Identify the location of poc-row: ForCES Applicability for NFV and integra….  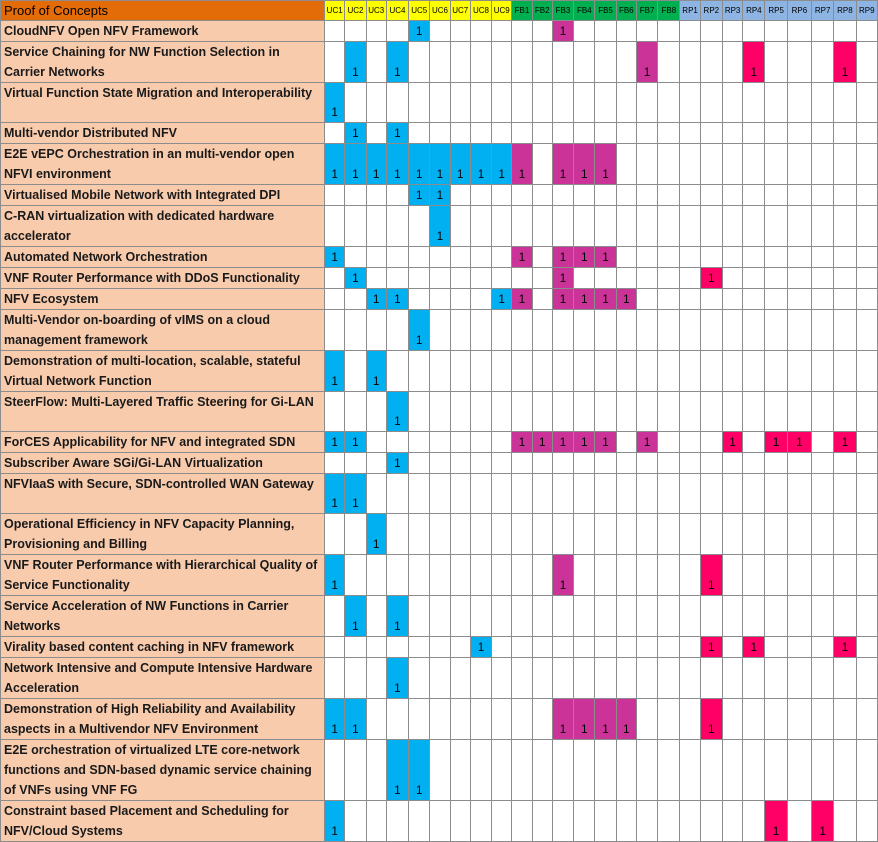
(439, 442).